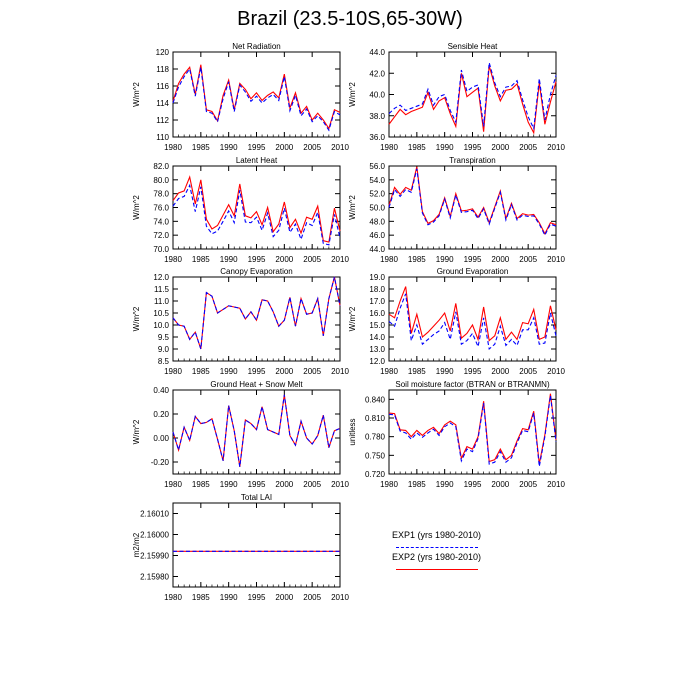 The width and height of the screenshot is (700, 700). I want to click on legend-exp1-label: EXP1 (yrs 1980-2010), so click(437, 535).